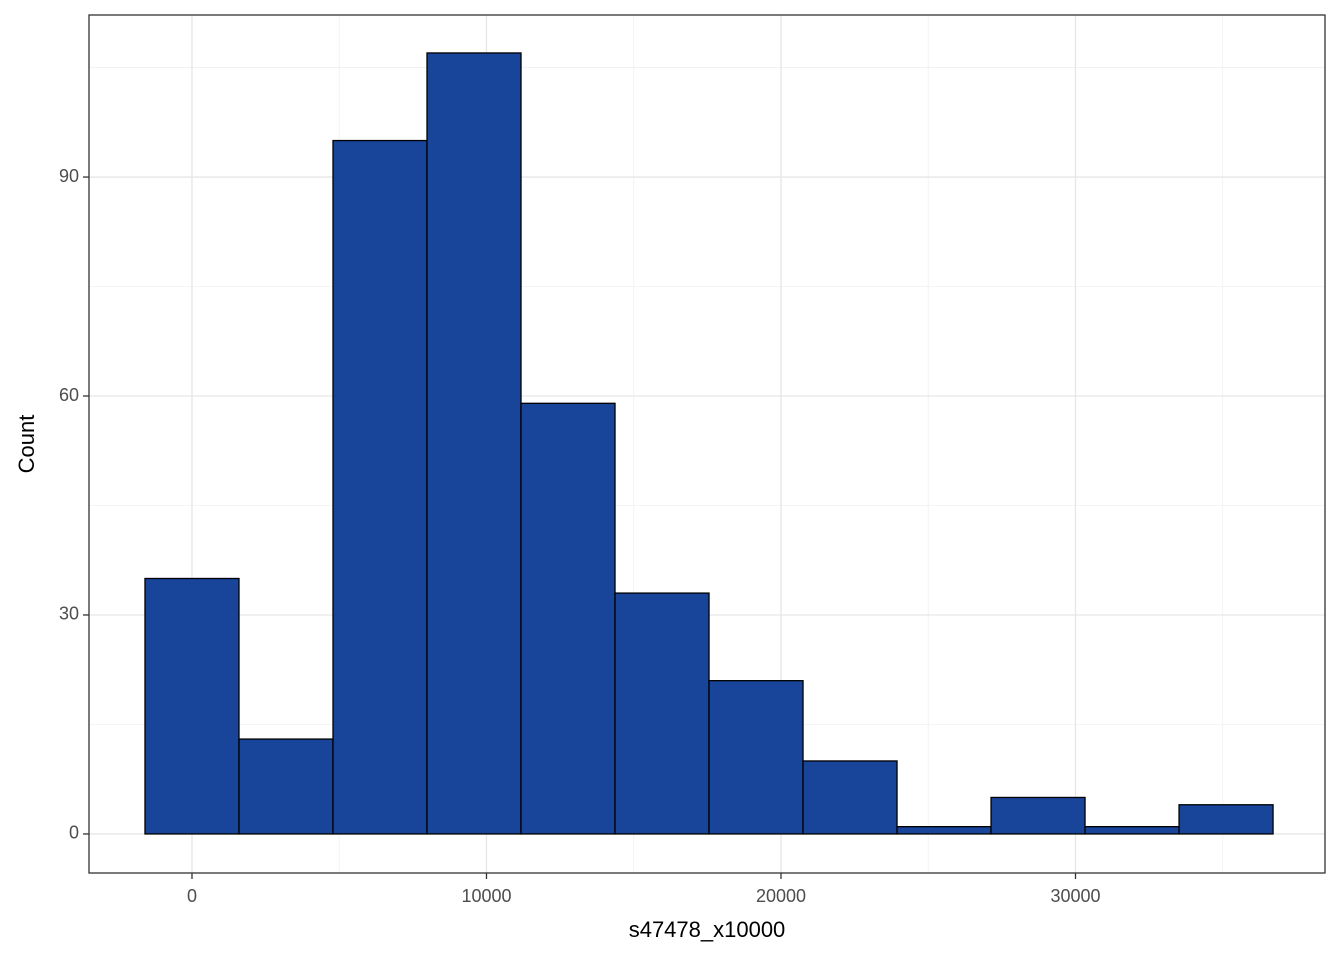  Describe the element at coordinates (192, 896) in the screenshot. I see `x-tick-label: 0` at that location.